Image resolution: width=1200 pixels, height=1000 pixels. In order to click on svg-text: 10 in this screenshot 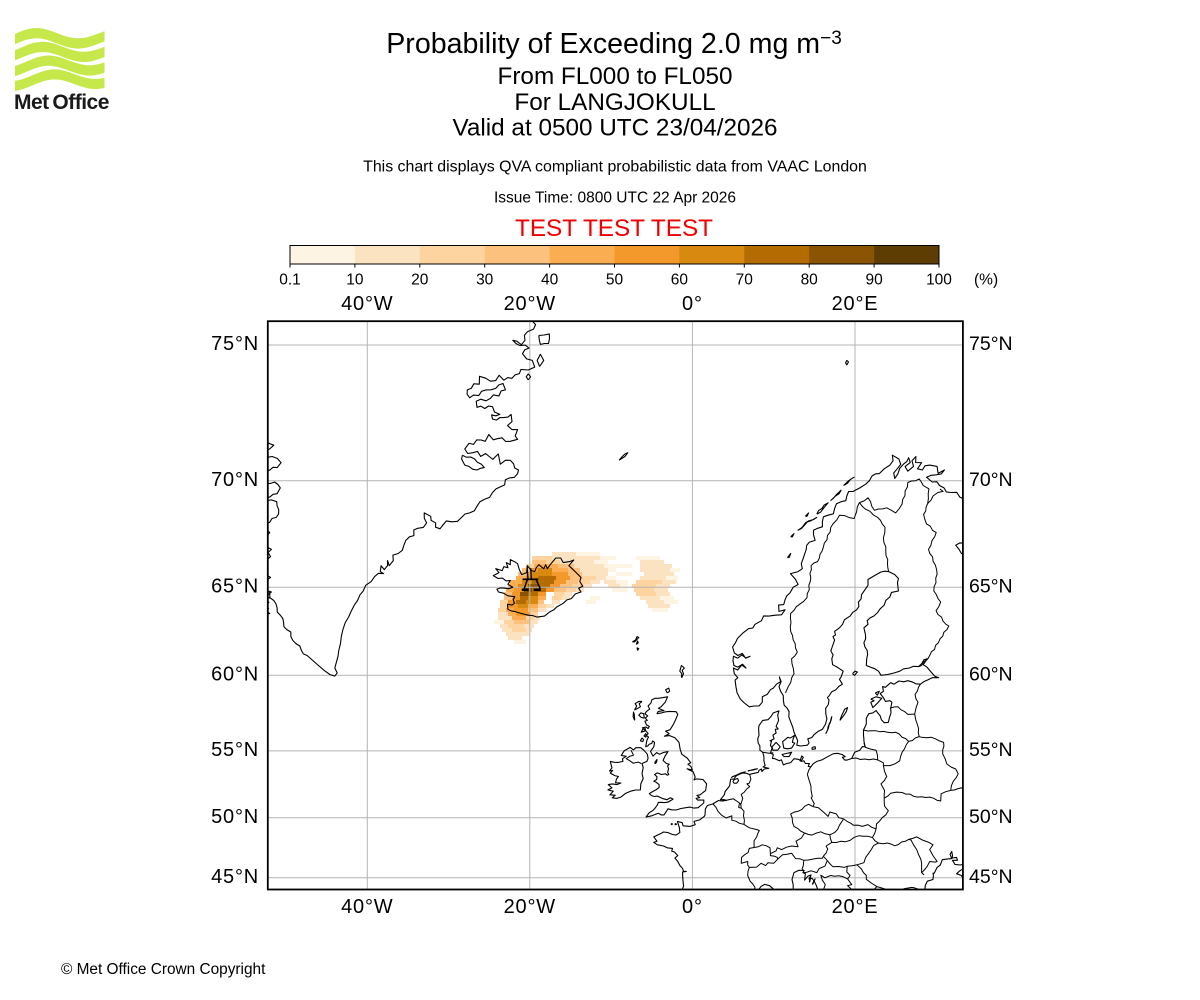, I will do `click(355, 280)`.